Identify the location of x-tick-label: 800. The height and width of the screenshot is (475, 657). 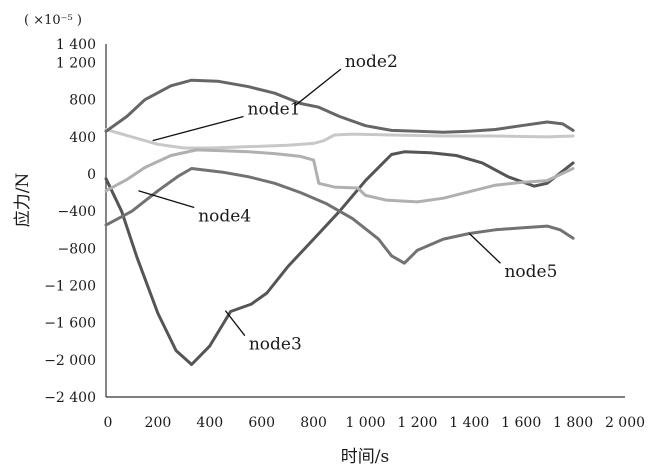
(313, 423).